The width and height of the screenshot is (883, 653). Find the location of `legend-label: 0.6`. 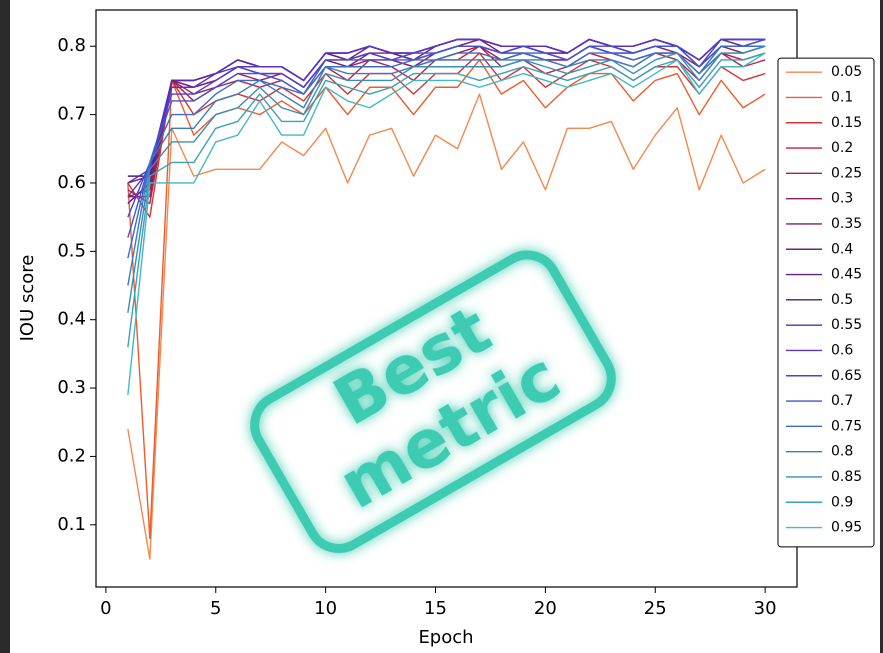

legend-label: 0.6 is located at coordinates (842, 350).